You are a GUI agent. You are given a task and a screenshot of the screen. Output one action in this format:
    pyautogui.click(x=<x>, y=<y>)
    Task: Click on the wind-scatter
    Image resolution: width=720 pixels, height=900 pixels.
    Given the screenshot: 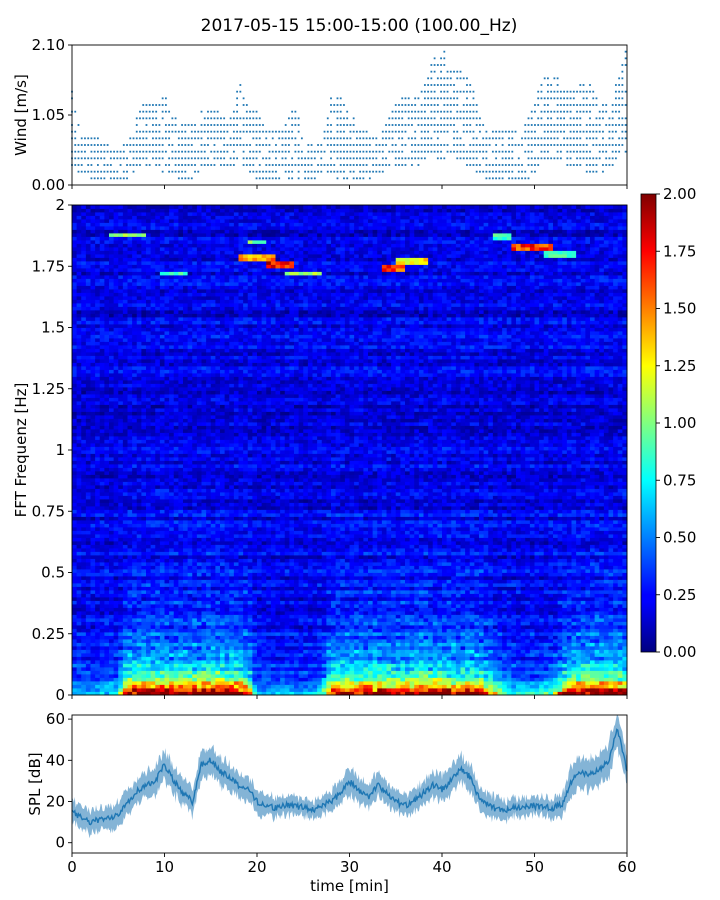 What is the action you would take?
    pyautogui.click(x=349, y=115)
    